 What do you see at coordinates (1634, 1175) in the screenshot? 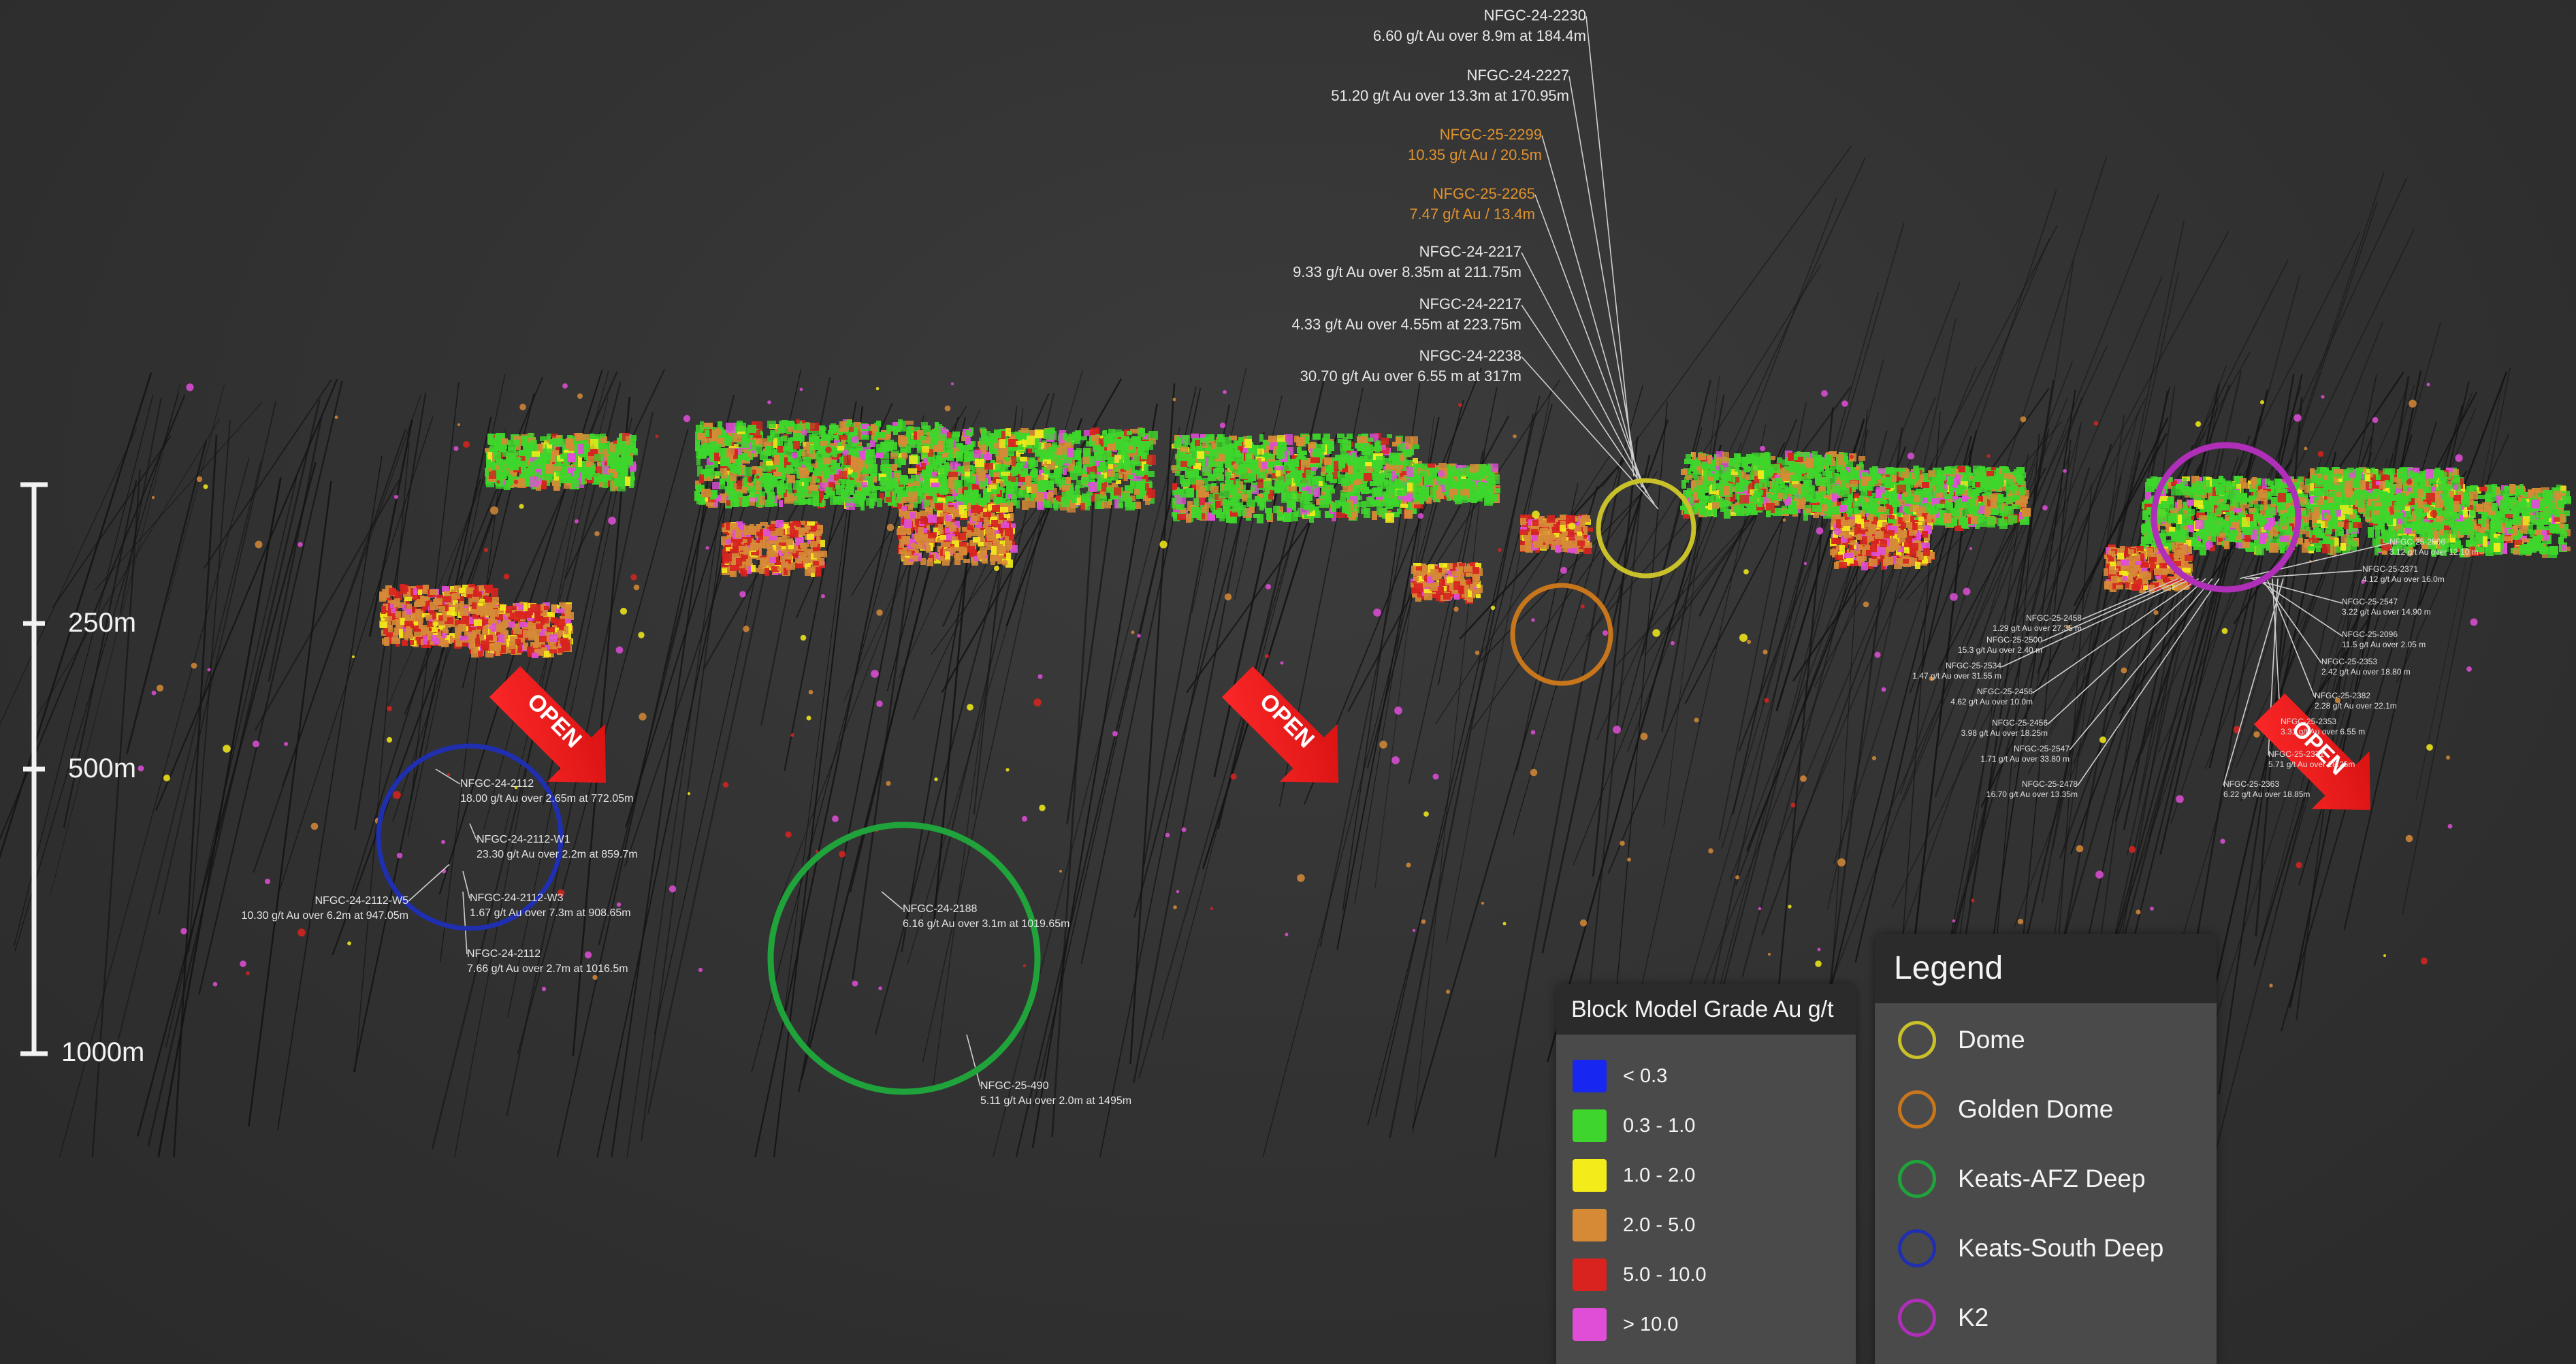
I see `grade-legend-item: 1.0 - 2.0` at bounding box center [1634, 1175].